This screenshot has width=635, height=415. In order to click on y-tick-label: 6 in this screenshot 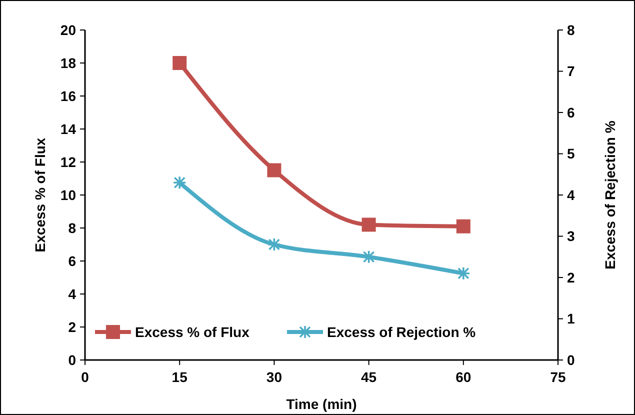, I will do `click(72, 260)`.